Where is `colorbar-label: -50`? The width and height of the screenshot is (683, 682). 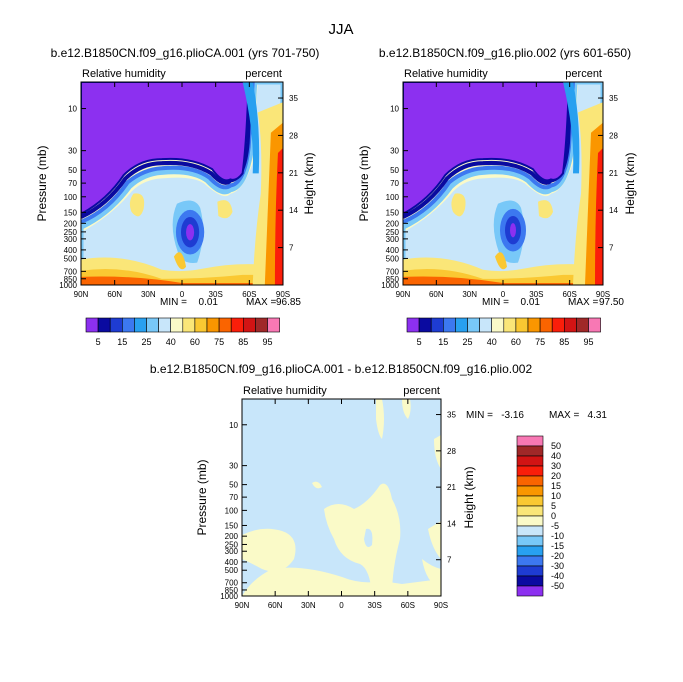
colorbar-label: -50 is located at coordinates (557, 586).